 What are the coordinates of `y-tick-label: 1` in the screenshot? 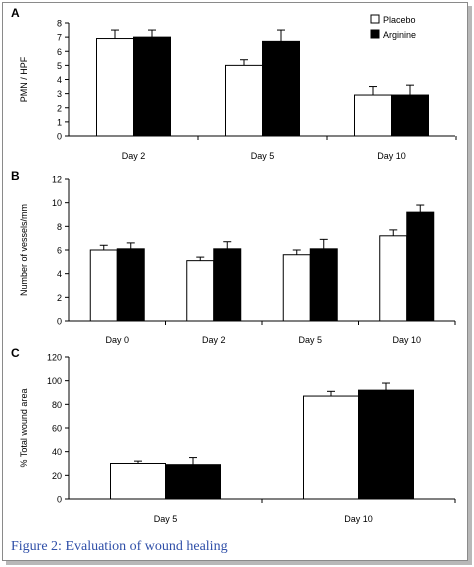 It's located at (59, 122).